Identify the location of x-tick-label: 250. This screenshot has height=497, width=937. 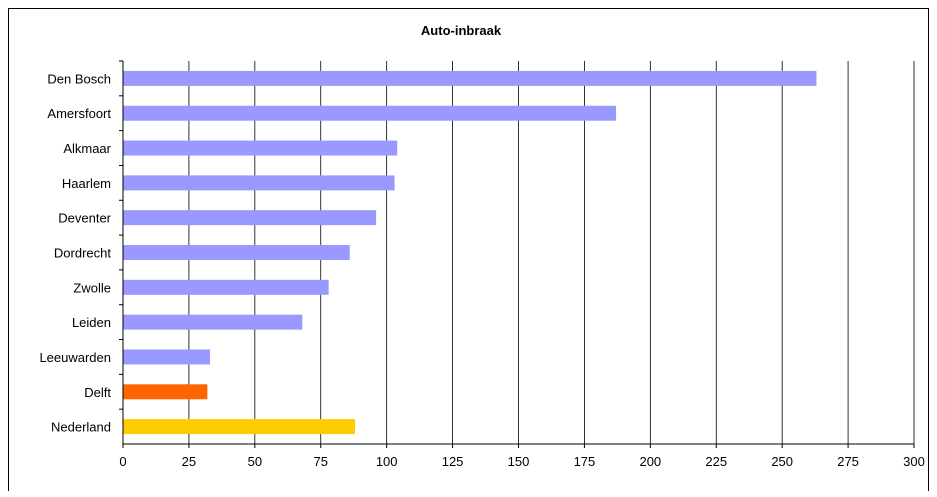
(782, 461).